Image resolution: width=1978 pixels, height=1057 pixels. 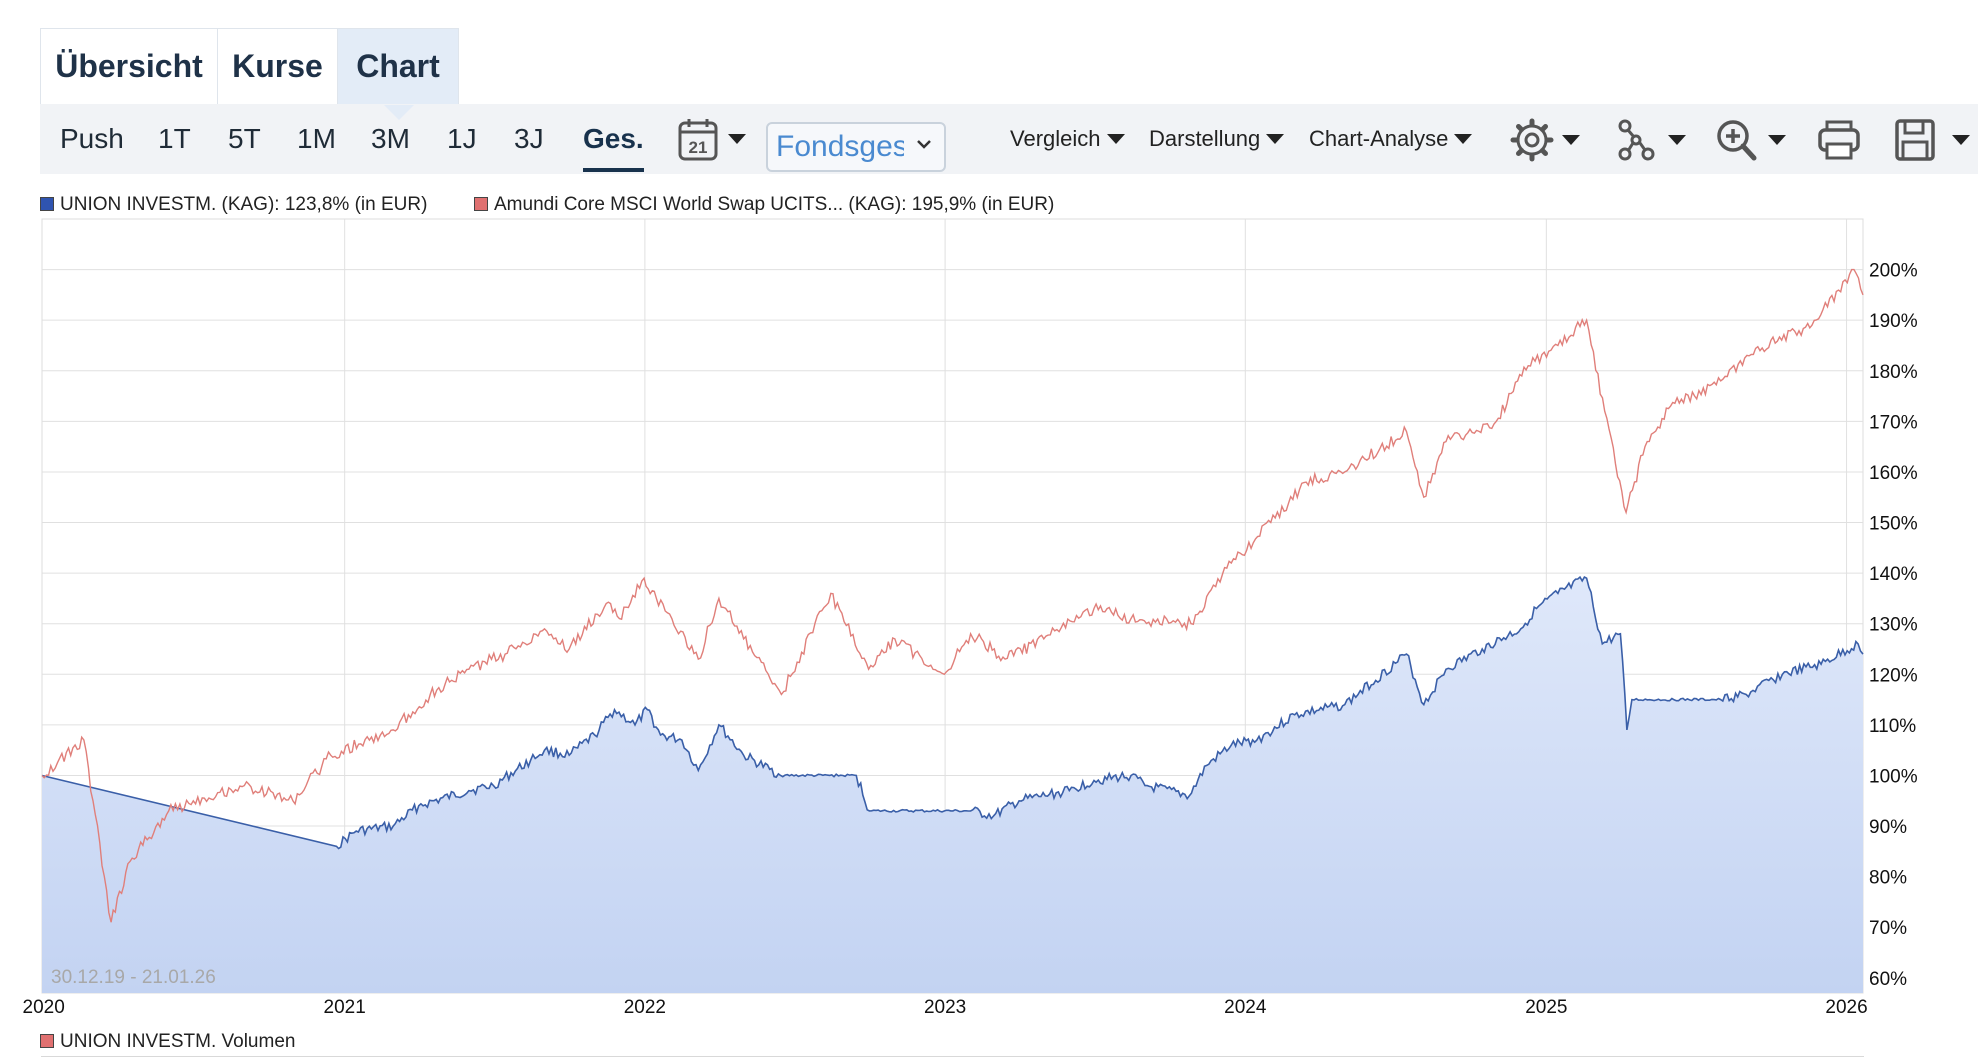 I want to click on y-tick-label: 130%, so click(x=1893, y=625).